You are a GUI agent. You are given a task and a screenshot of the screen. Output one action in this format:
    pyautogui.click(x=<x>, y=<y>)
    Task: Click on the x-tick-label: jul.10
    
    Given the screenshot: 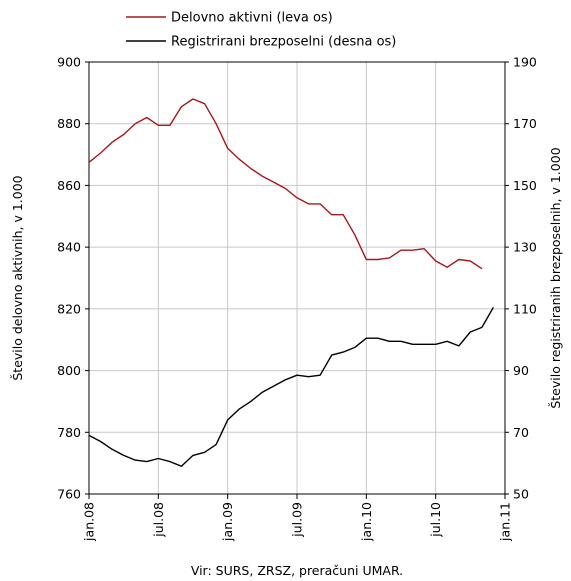 What is the action you would take?
    pyautogui.click(x=435, y=520)
    